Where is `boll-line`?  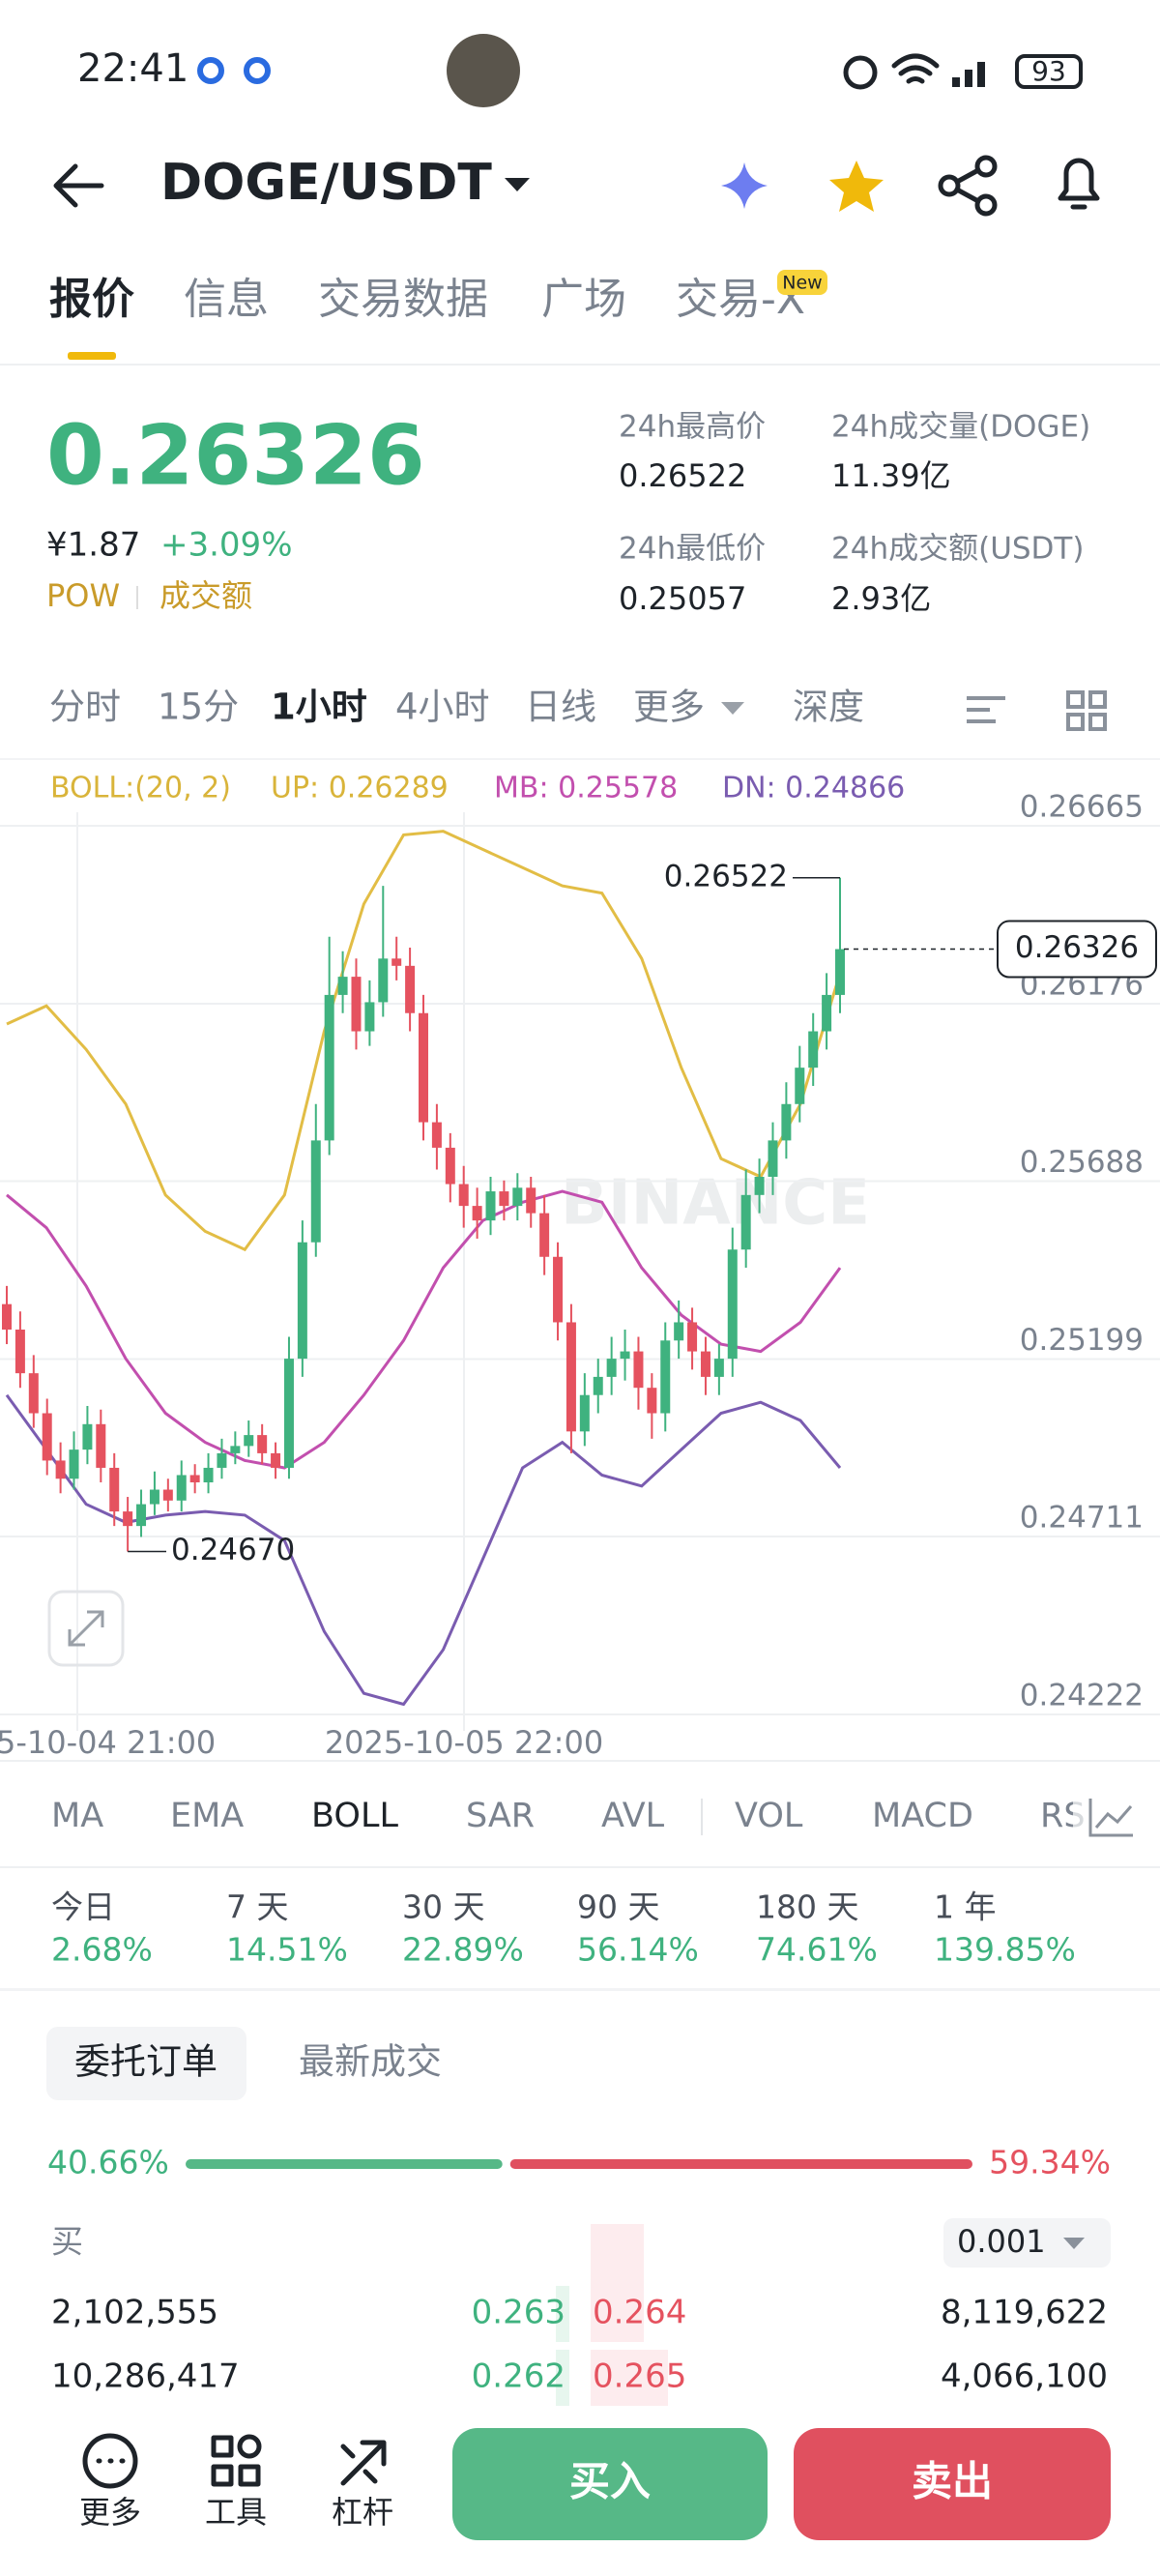 boll-line is located at coordinates (424, 1041).